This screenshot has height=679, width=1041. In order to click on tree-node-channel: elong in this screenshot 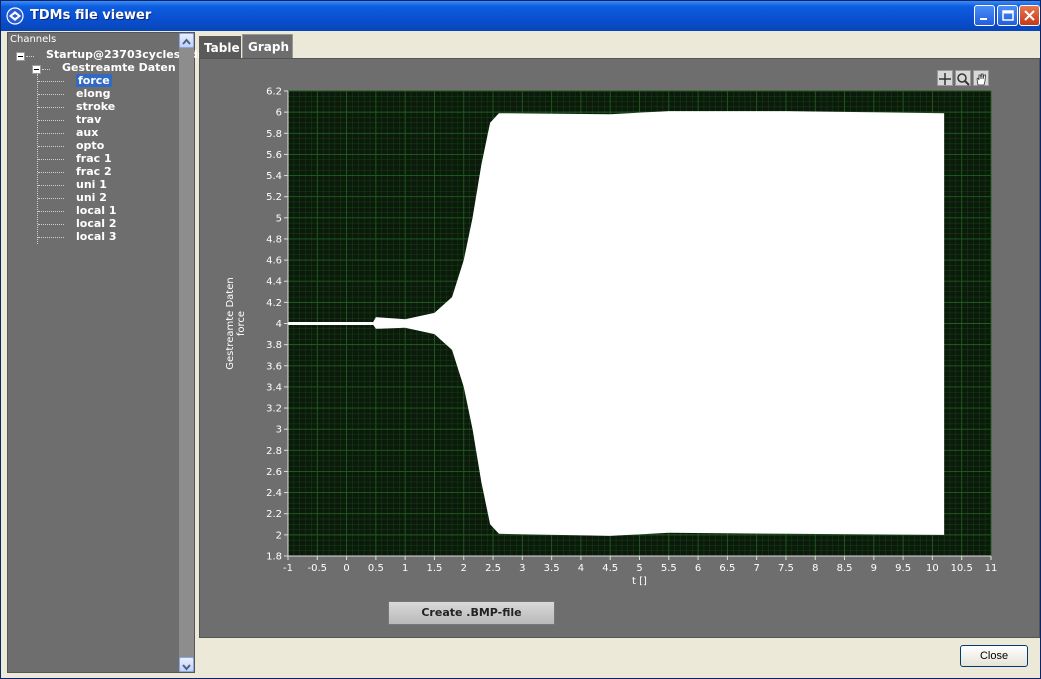, I will do `click(93, 93)`.